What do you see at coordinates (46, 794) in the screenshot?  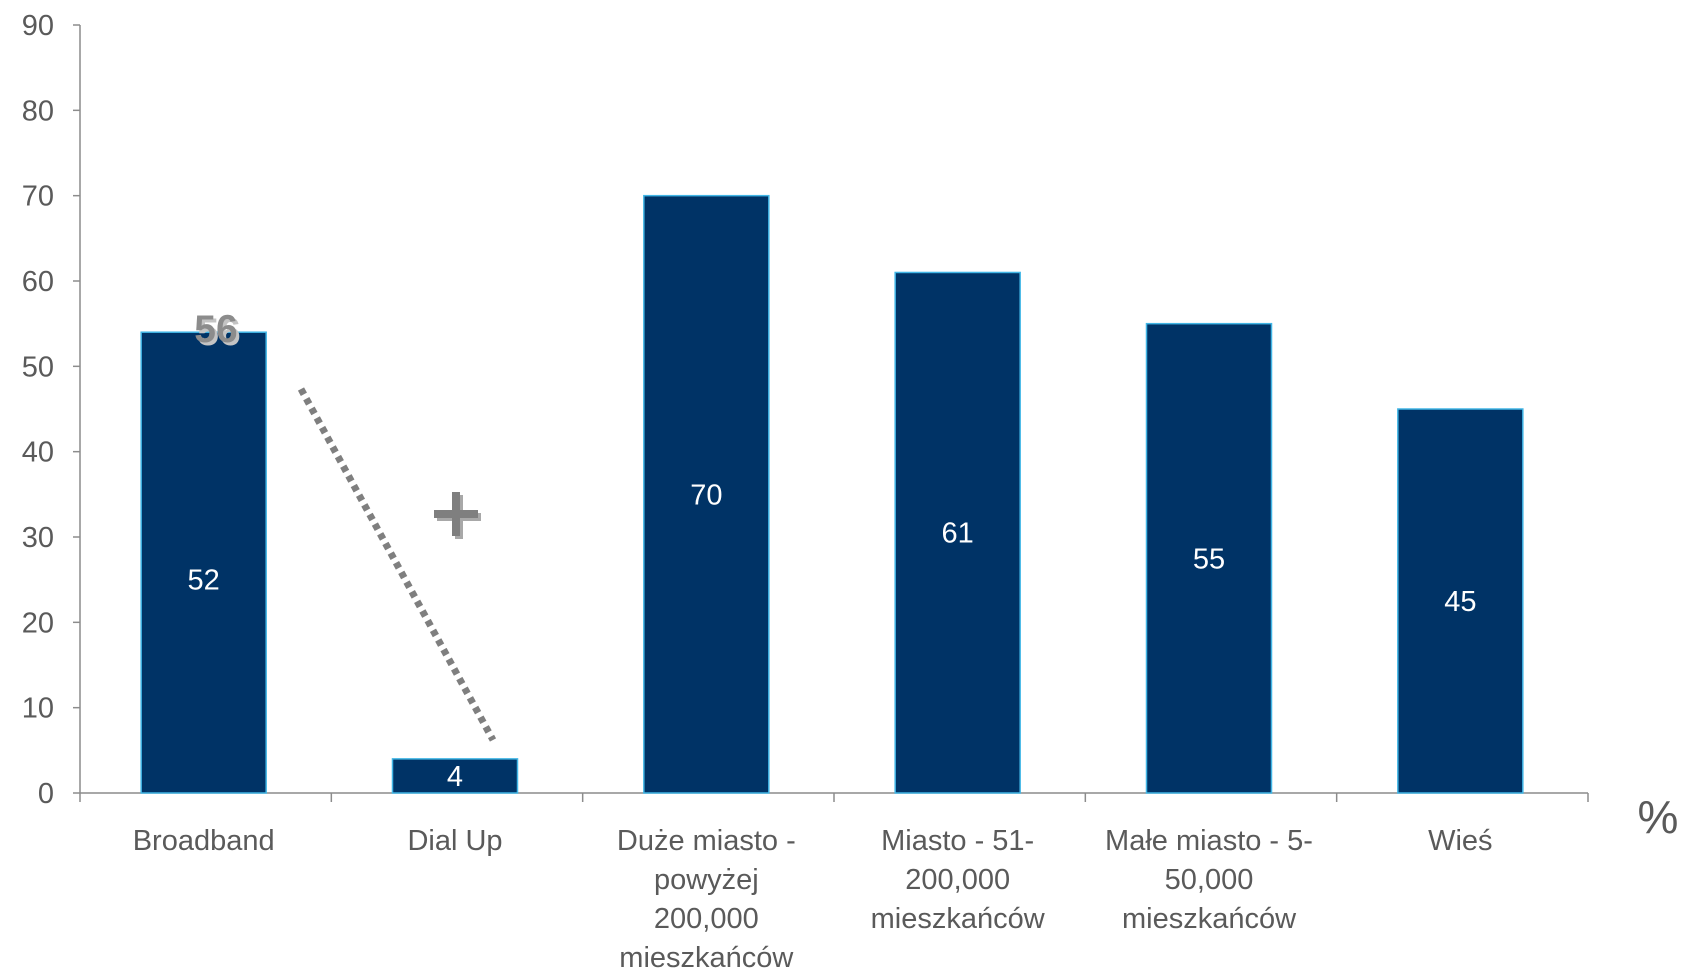 I see `y-tick-label: 0` at bounding box center [46, 794].